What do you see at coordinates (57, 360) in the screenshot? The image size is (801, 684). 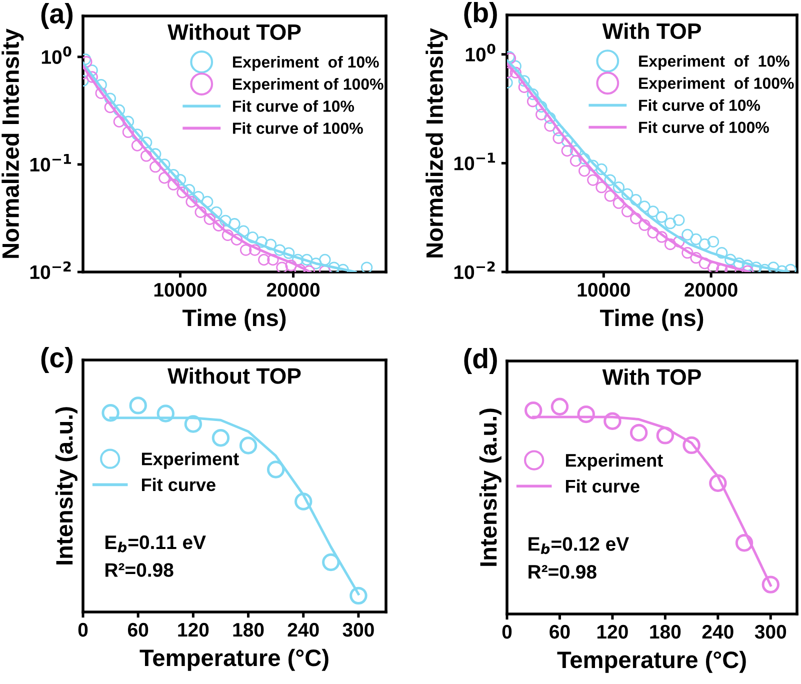 I see `text: (c)` at bounding box center [57, 360].